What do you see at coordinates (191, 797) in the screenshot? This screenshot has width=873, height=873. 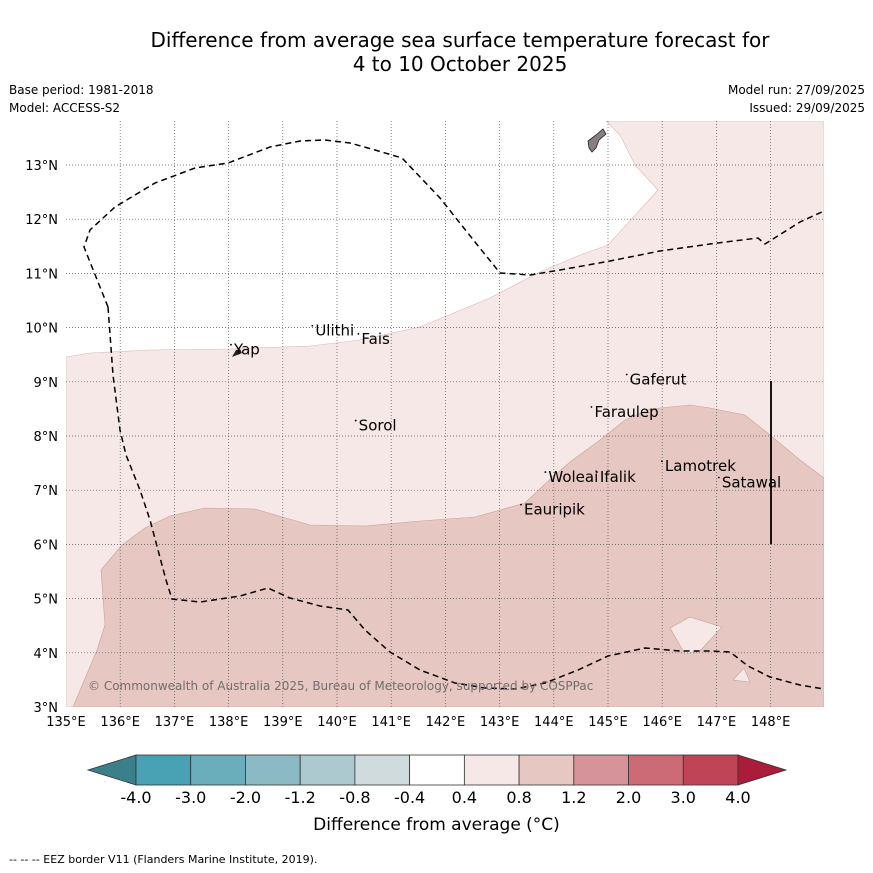 I see `colorbar-tick-label: -3.0` at bounding box center [191, 797].